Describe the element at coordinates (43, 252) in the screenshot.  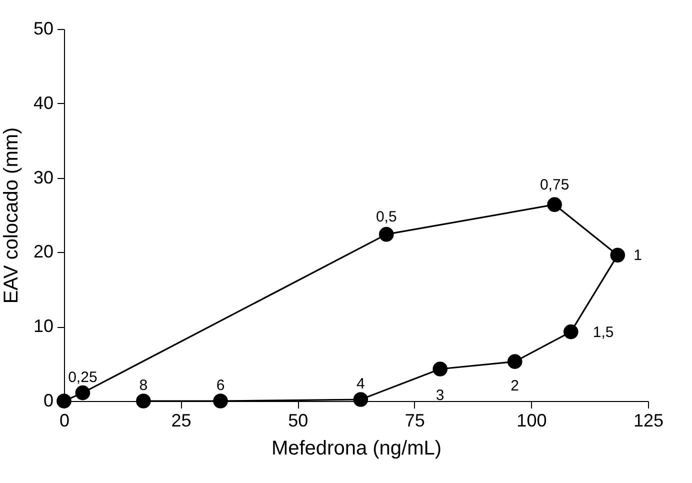
I see `y-tick-label: 20` at that location.